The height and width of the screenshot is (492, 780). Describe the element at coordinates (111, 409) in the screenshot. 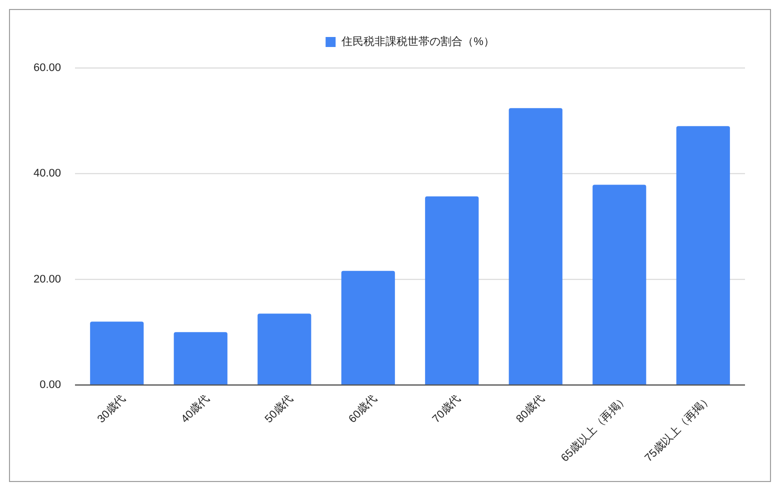

I see `x-tick-label: 30歳代` at that location.